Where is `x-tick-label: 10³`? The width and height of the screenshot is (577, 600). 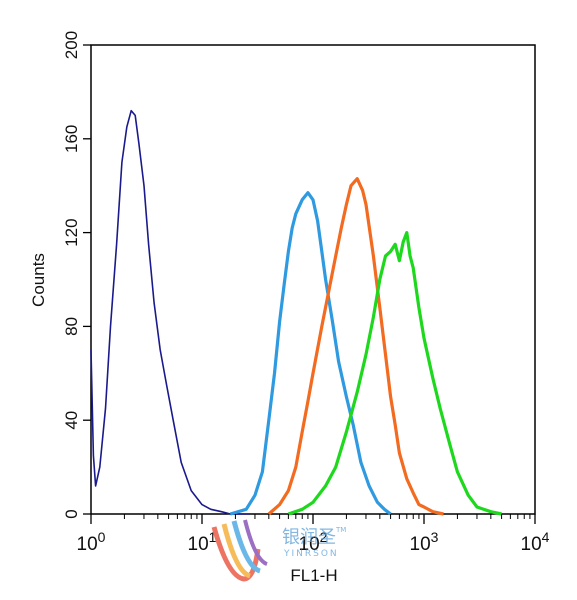 x-tick-label: 10³ is located at coordinates (424, 542).